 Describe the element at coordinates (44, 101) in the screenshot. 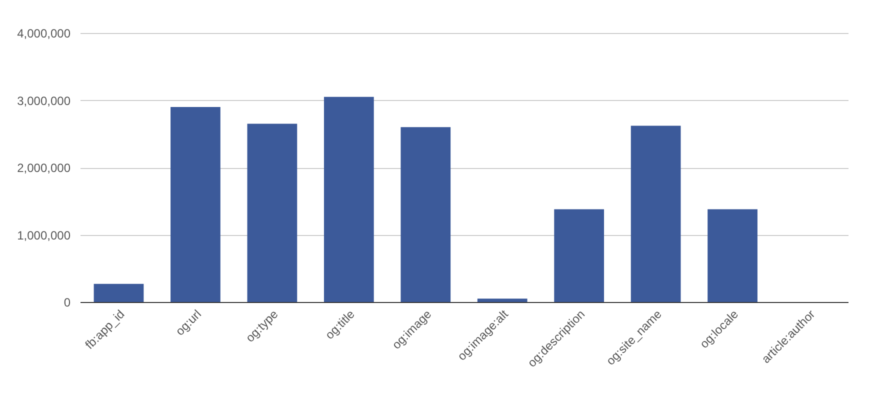

I see `y-tick-label: 3,000,000` at that location.